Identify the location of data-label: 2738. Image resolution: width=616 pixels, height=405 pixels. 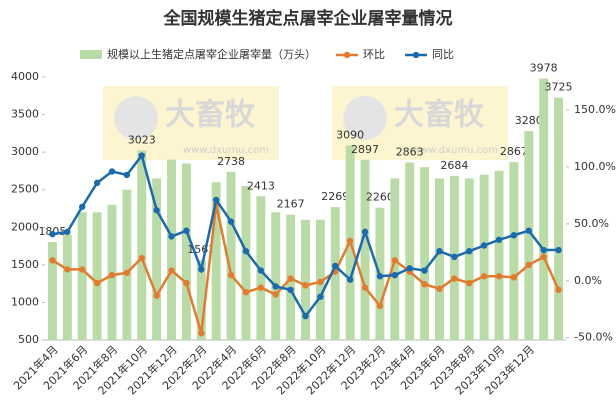
(231, 161).